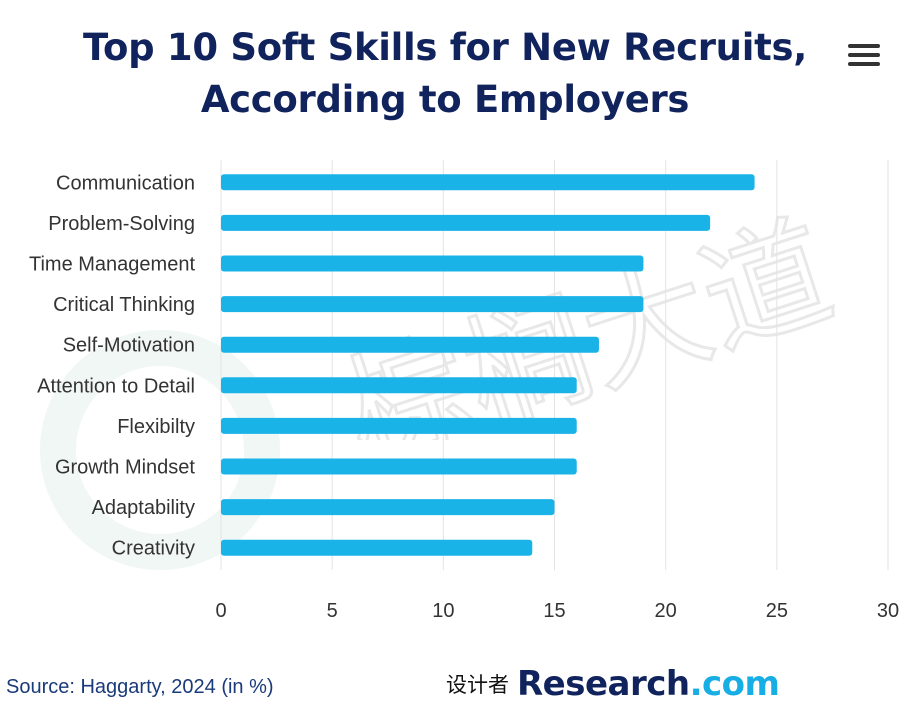 The image size is (900, 706). I want to click on x-tick-label-30: 30, so click(888, 611).